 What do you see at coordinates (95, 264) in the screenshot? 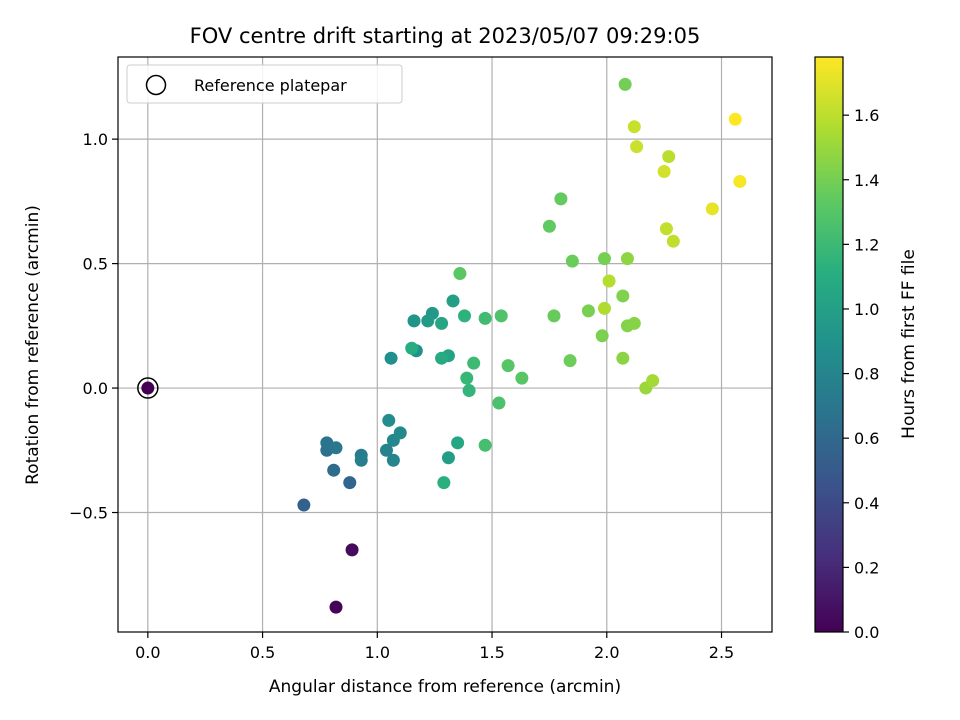
I see `y-tick-label: 0.5` at bounding box center [95, 264].